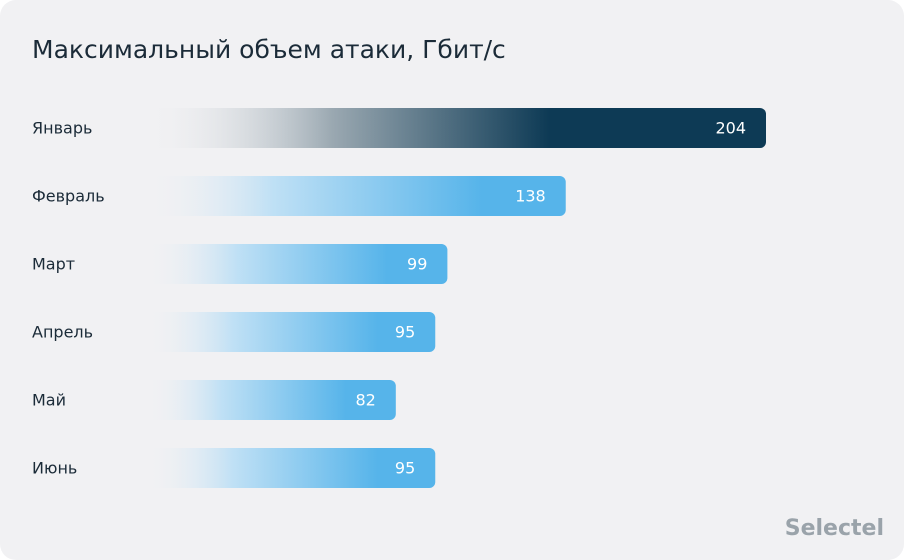  I want to click on category-label: Март, so click(53, 264).